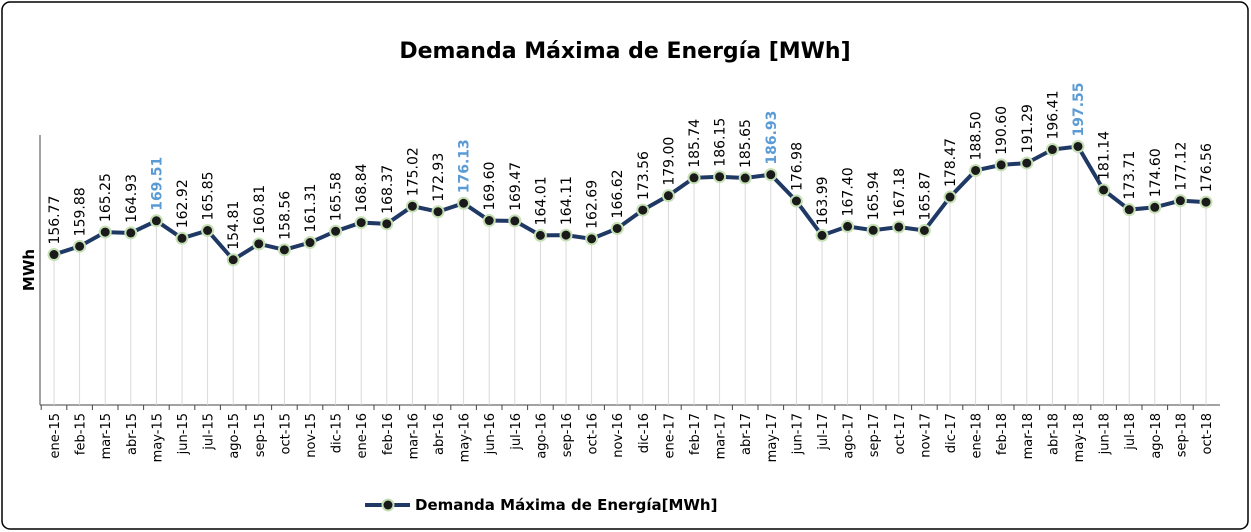 Image resolution: width=1251 pixels, height=532 pixels. I want to click on data-label: 176.56, so click(1207, 167).